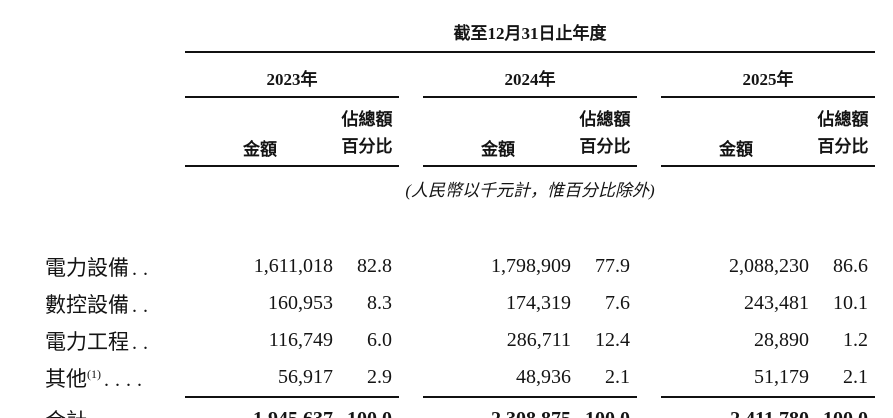  I want to click on pct-header-2023: 佔總額 百分比, so click(367, 132).